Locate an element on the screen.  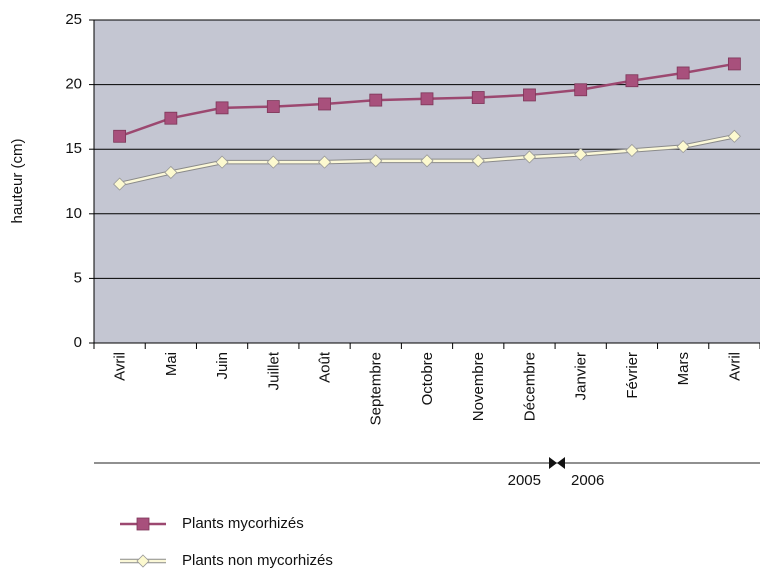
x-tick-label: Décembre is located at coordinates (529, 386).